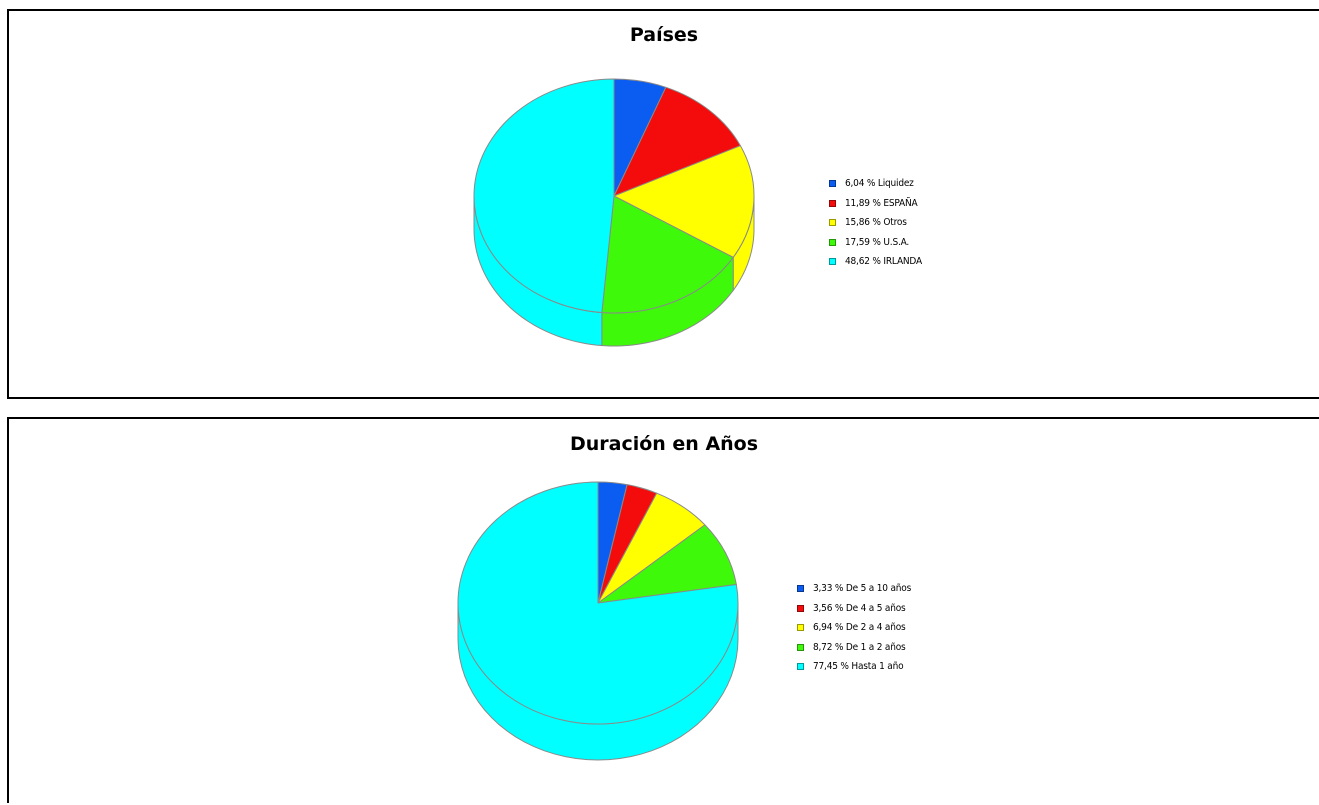 Image resolution: width=1319 pixels, height=805 pixels. I want to click on chart-title: Países, so click(664, 35).